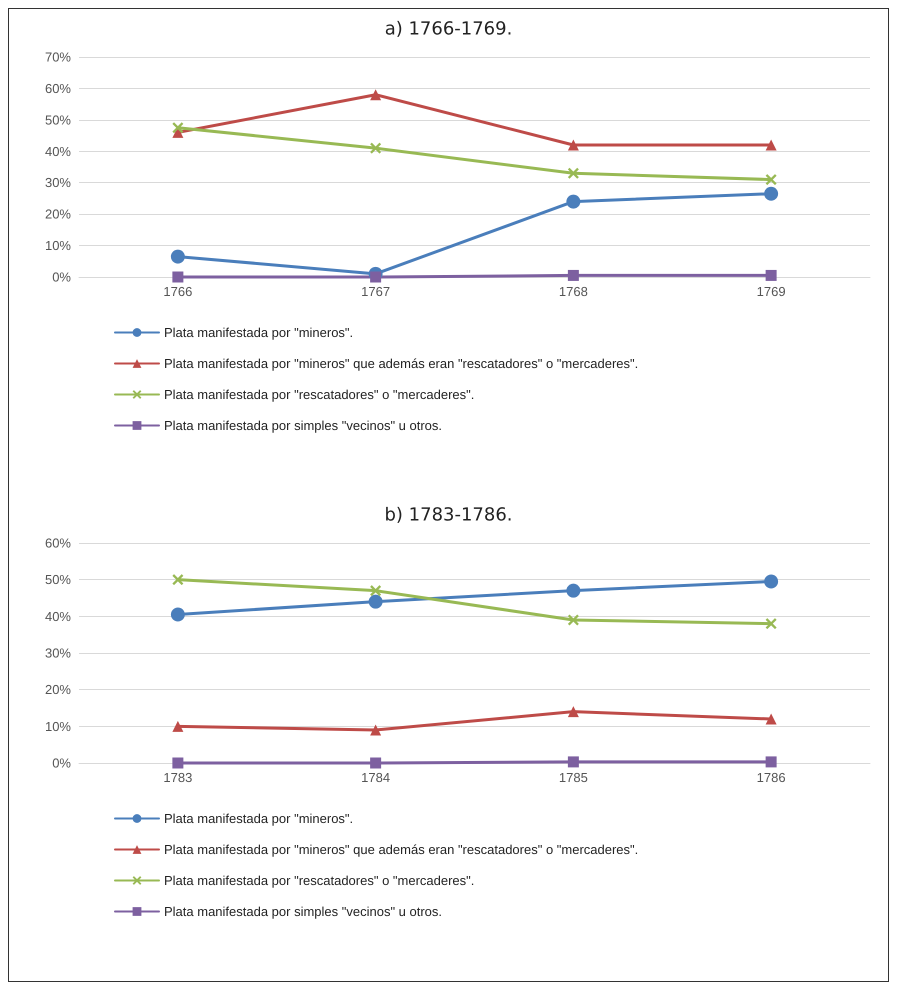 This screenshot has height=992, width=897. What do you see at coordinates (771, 777) in the screenshot?
I see `x-tick-label: 1786` at bounding box center [771, 777].